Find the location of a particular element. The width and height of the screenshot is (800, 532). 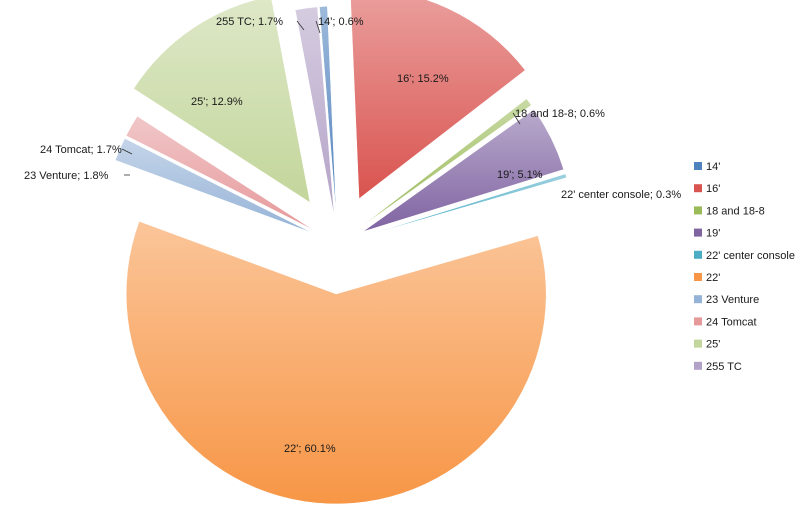

legend-label: 19' is located at coordinates (713, 234).